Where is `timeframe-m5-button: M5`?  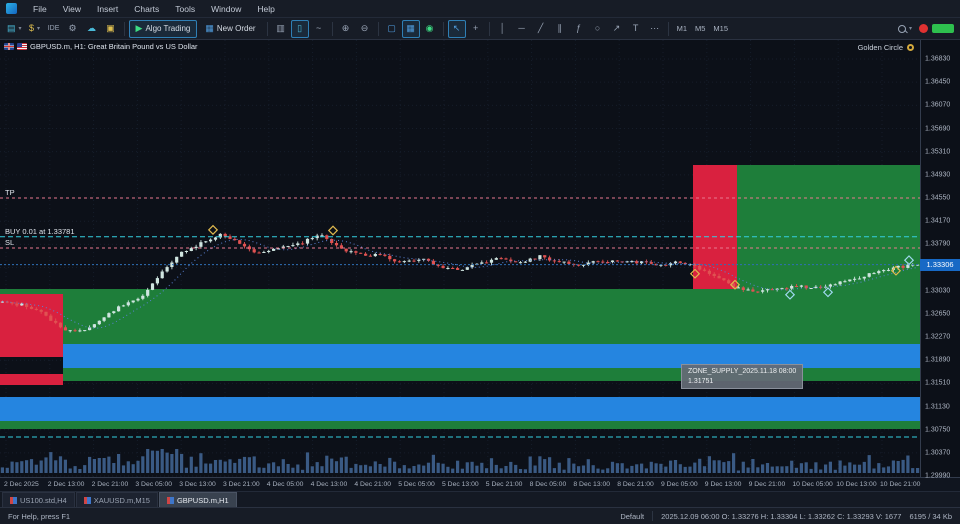 timeframe-m5-button: M5 is located at coordinates (700, 28).